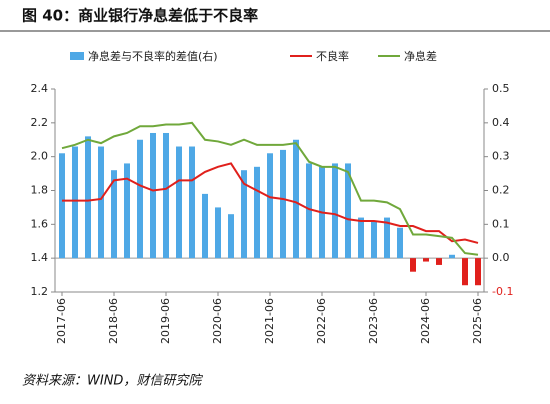 This screenshot has height=404, width=550. Describe the element at coordinates (217, 321) in the screenshot. I see `x-tick-label: 2020-06` at that location.